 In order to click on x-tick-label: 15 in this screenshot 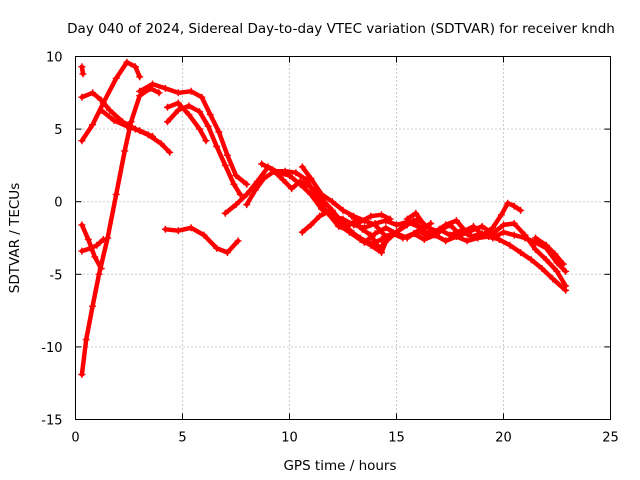, I will do `click(396, 438)`.